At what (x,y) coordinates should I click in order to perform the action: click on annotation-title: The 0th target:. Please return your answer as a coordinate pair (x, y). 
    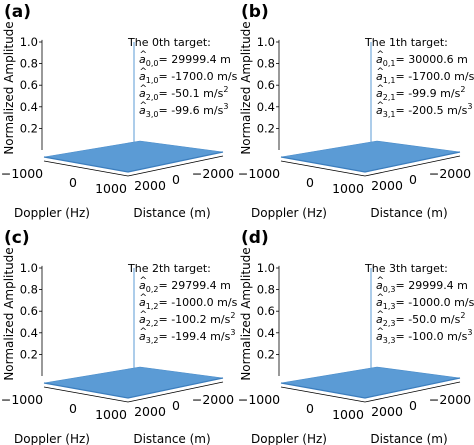
    Looking at the image, I should click on (169, 42).